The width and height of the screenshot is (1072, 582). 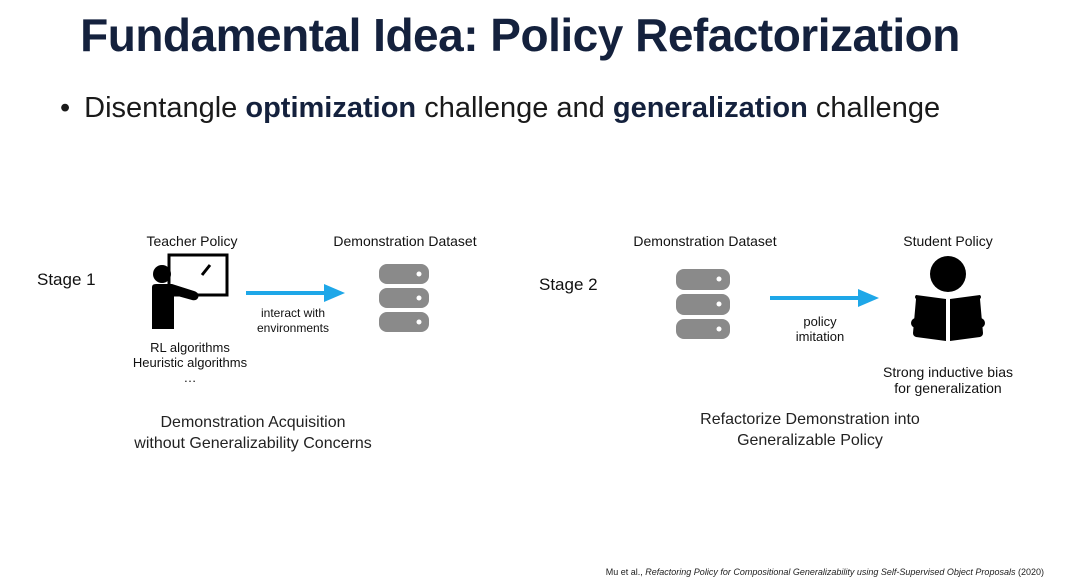 I want to click on teacher-icon, so click(x=190, y=291).